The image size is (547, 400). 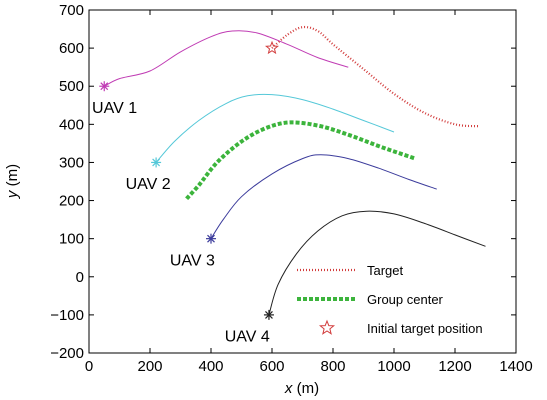 What do you see at coordinates (89, 366) in the screenshot?
I see `x-tick-label: 0` at bounding box center [89, 366].